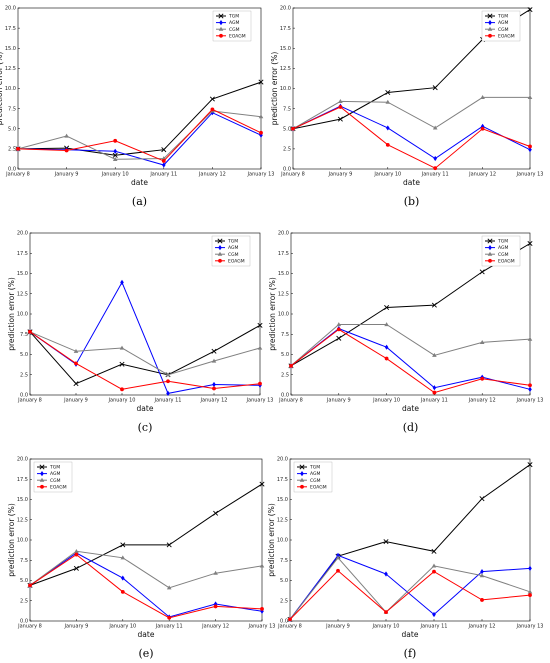 Image resolution: width=550 pixels, height=663 pixels. What do you see at coordinates (145, 360) in the screenshot?
I see `series-line-eoagm` at bounding box center [145, 360].